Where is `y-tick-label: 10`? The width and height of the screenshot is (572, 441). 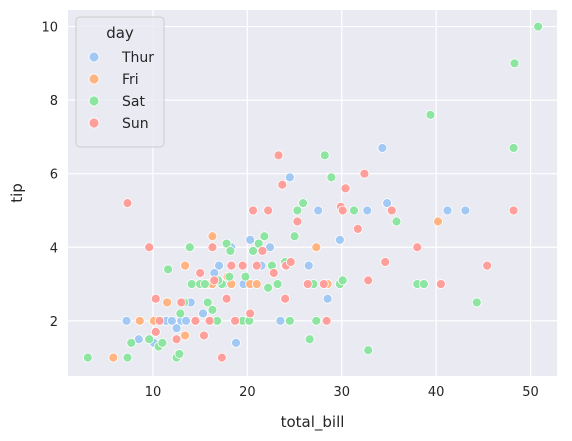
y-tick-label: 10 is located at coordinates (49, 28).